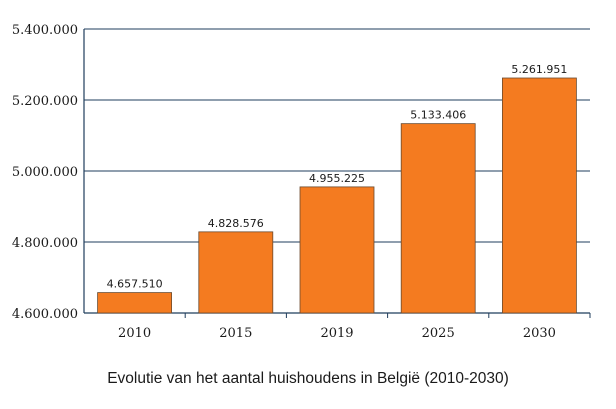  Describe the element at coordinates (236, 223) in the screenshot. I see `data-label: 4.828.576` at that location.